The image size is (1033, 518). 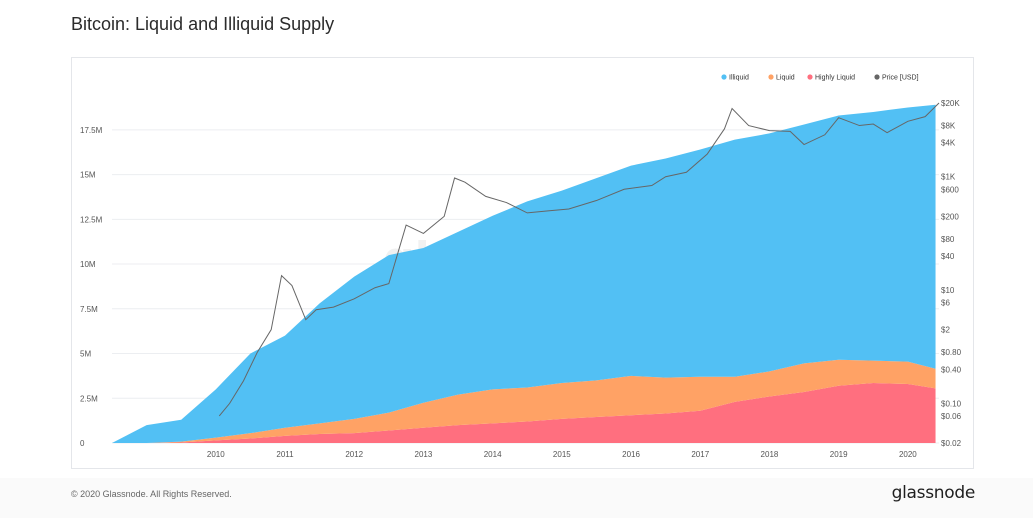 I want to click on x-tick-label: 2011, so click(x=285, y=454).